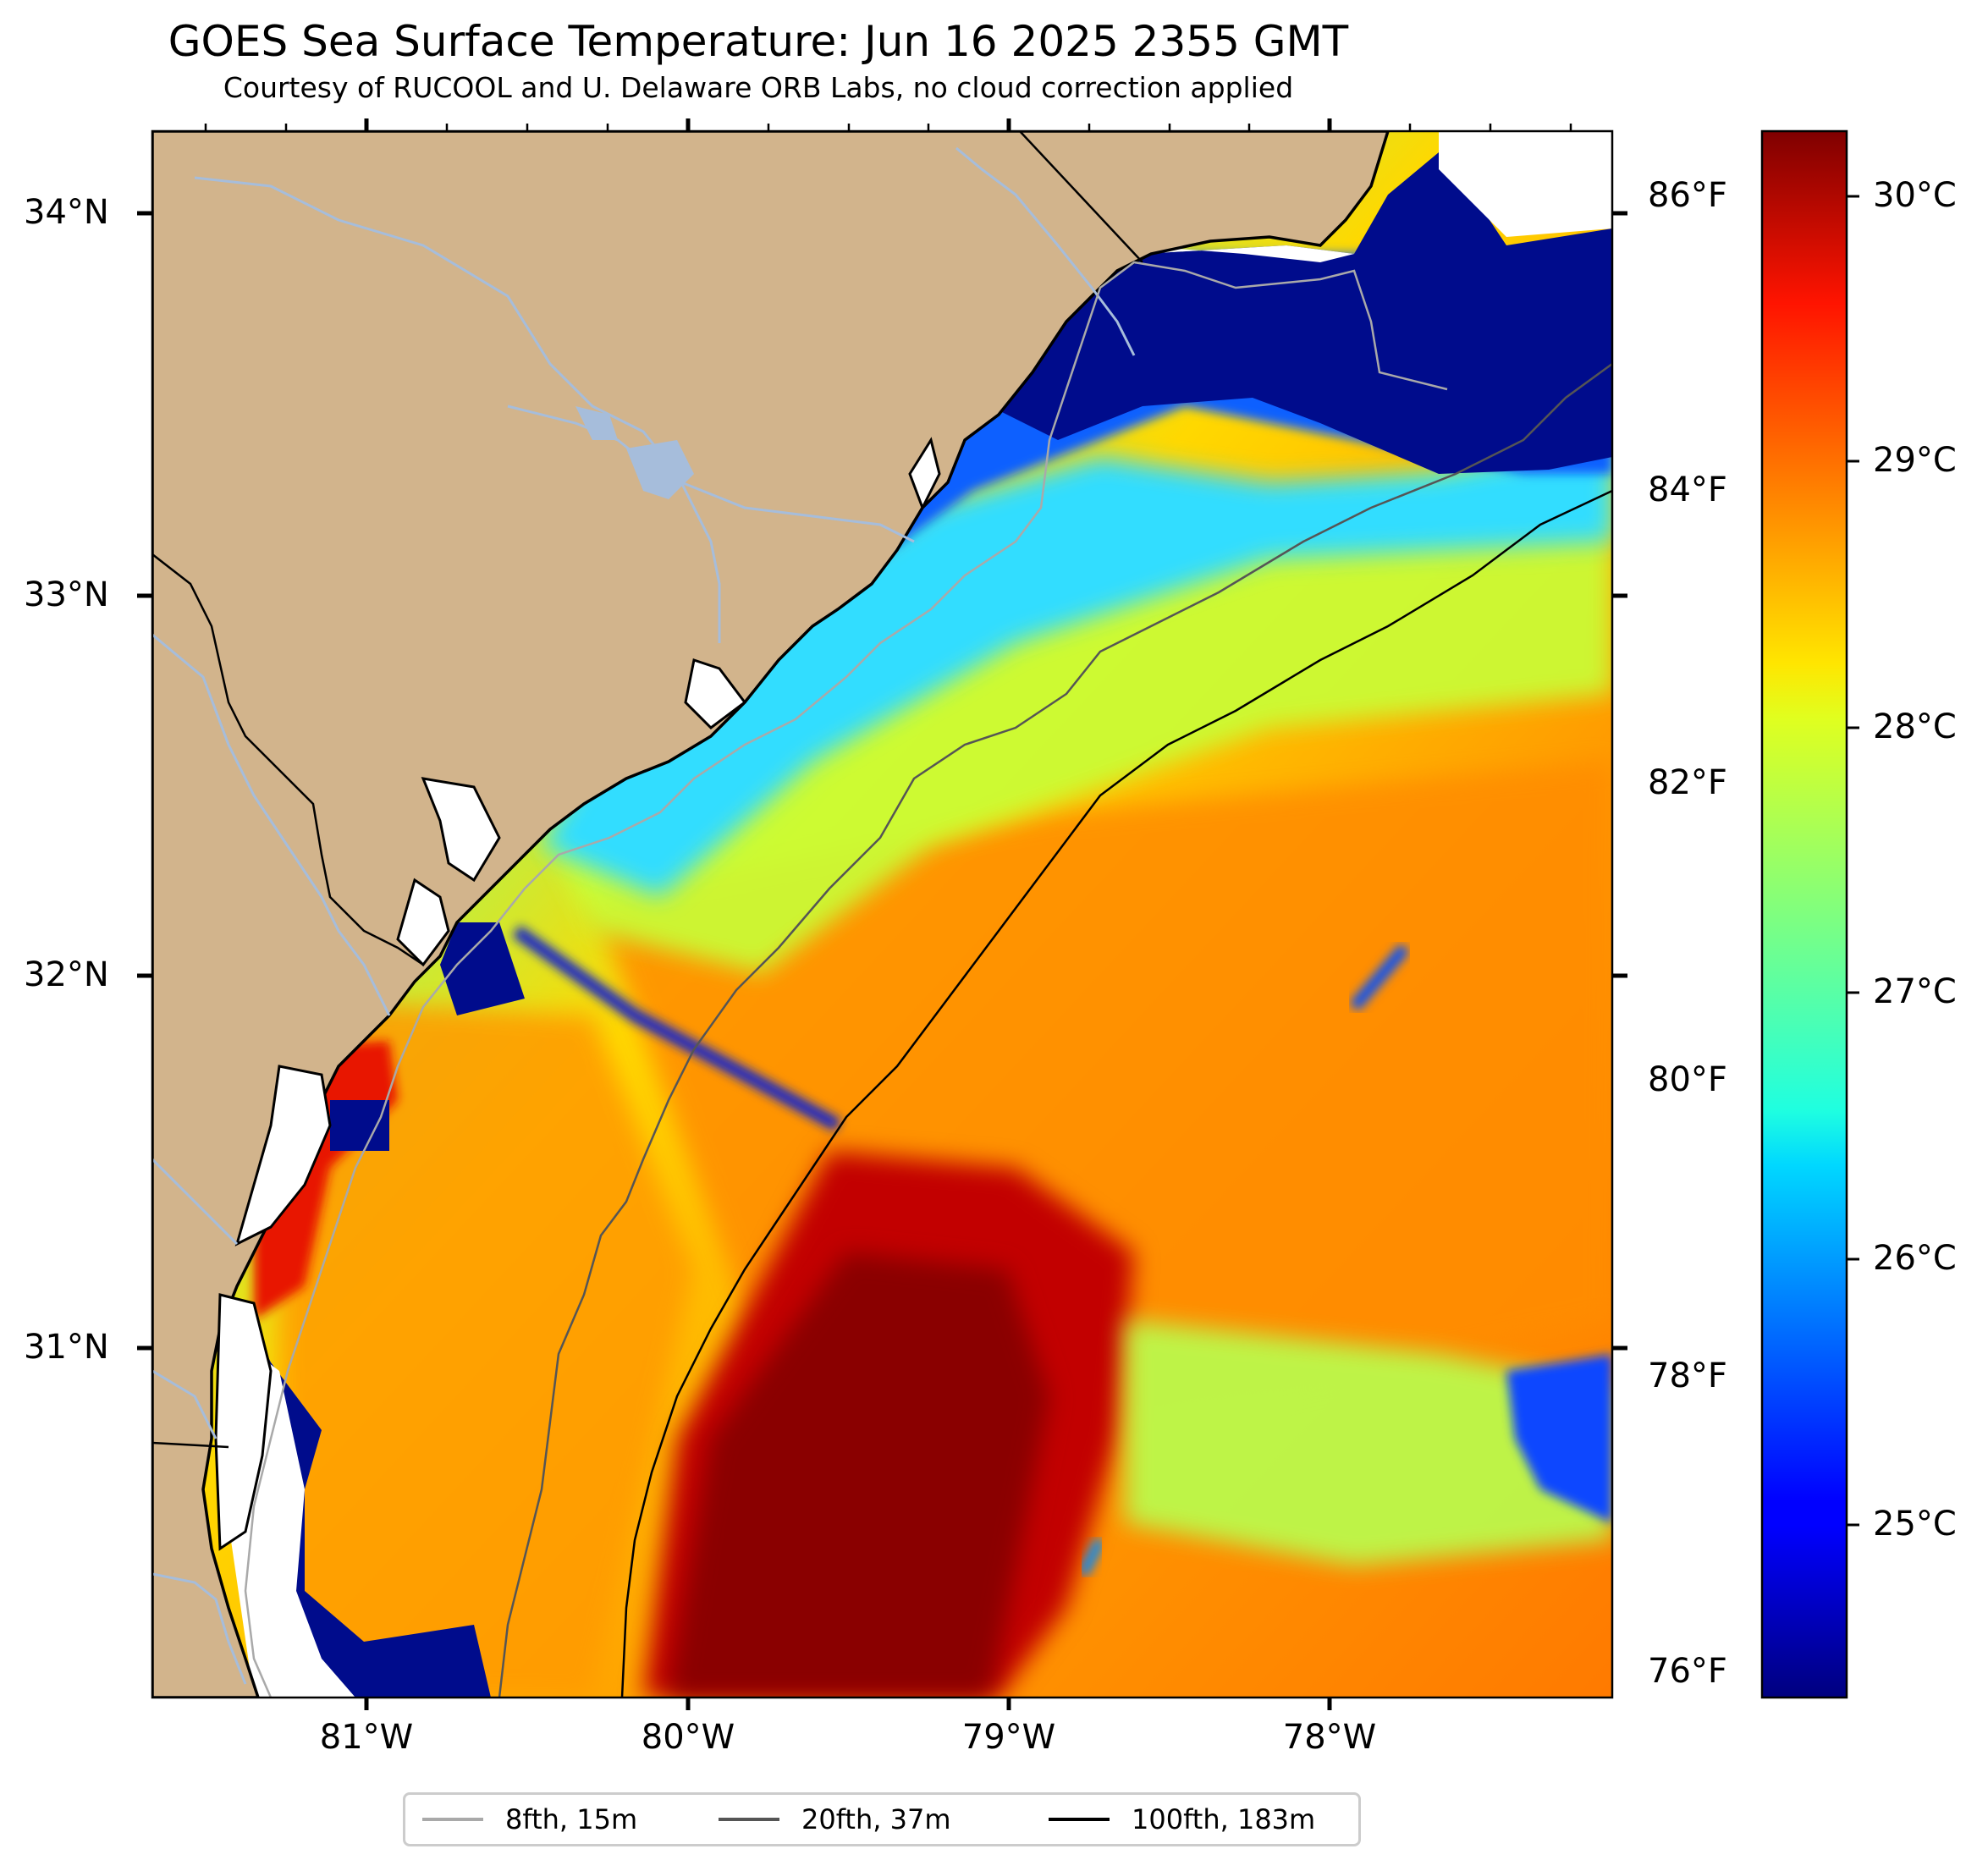 The image size is (1988, 1871). Describe the element at coordinates (688, 1738) in the screenshot. I see `lon-label-80: 80°W` at that location.